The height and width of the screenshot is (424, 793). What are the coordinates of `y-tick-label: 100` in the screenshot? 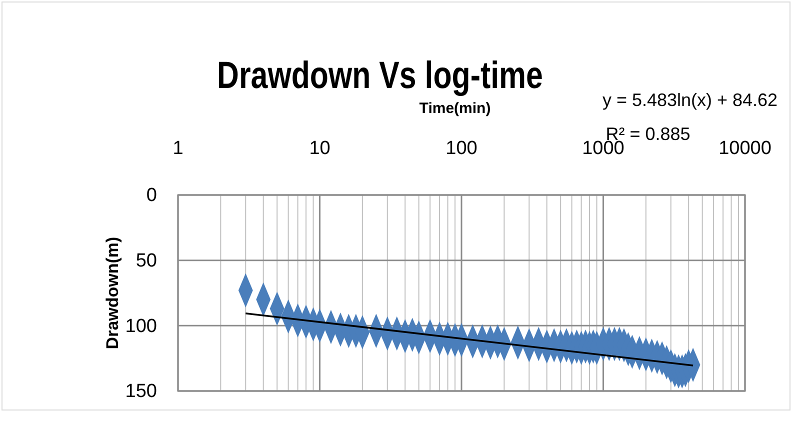 It's located at (141, 326).